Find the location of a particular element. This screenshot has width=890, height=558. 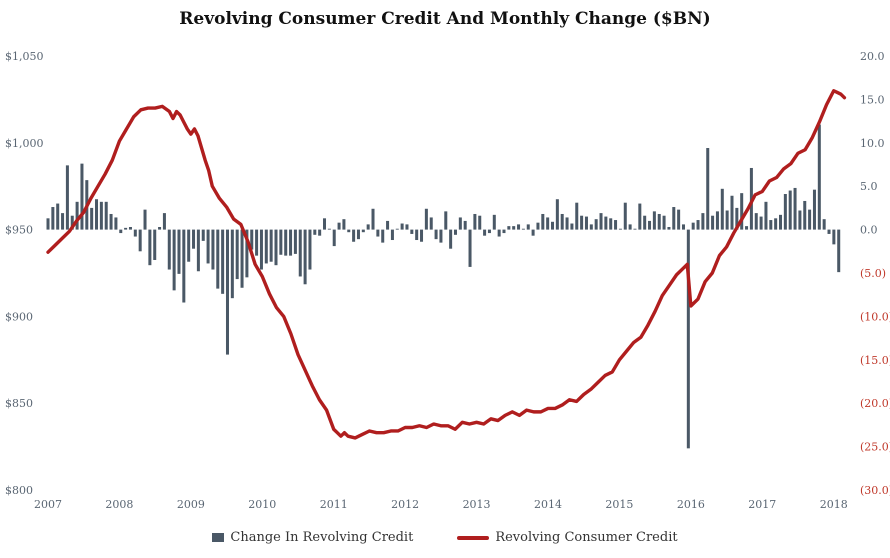

legend-swatch-line is located at coordinates (473, 537).